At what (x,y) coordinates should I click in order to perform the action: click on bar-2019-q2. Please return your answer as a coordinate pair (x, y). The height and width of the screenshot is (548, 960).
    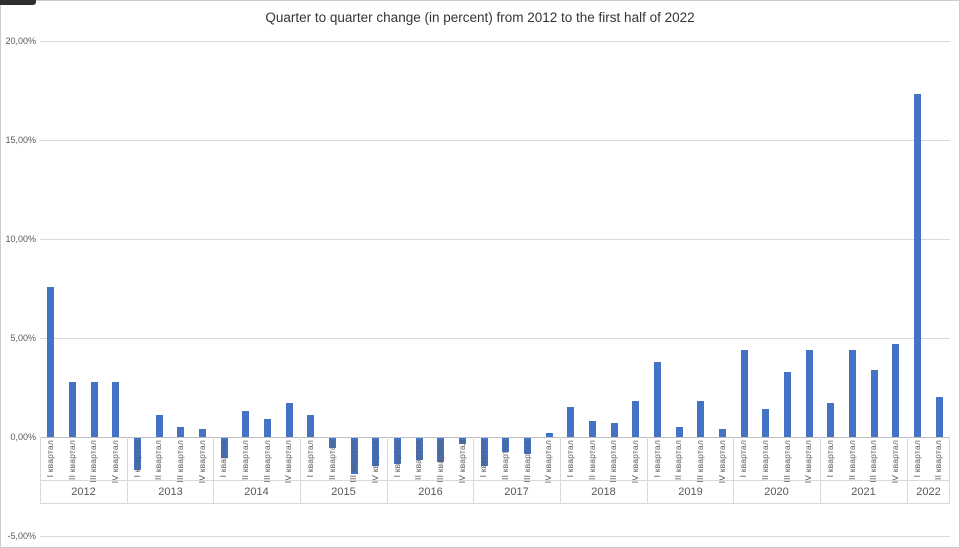
    Looking at the image, I should click on (679, 432).